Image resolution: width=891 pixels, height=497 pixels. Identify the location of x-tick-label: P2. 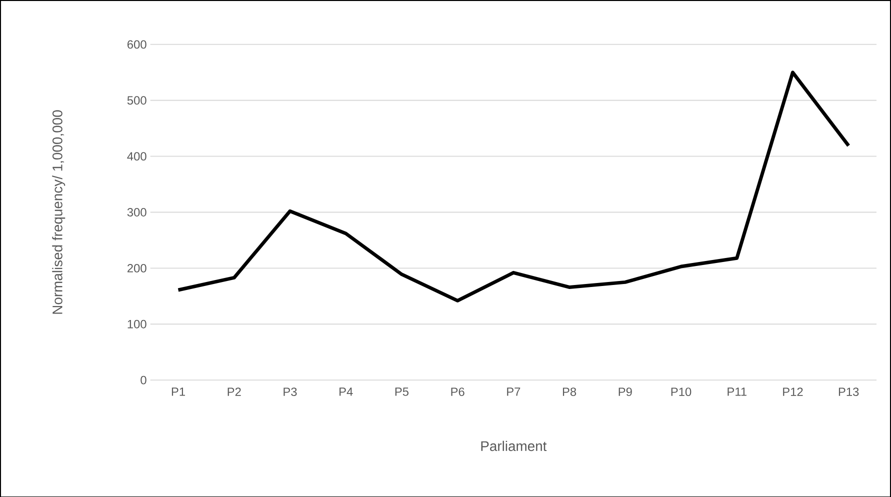
(234, 391).